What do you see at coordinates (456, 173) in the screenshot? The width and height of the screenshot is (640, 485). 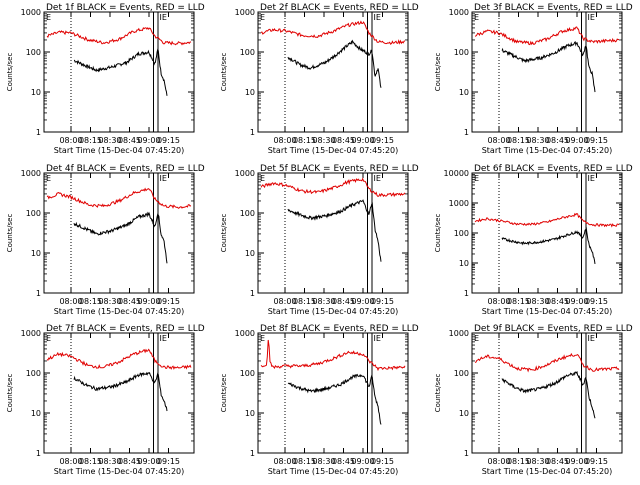 I see `y-tick-label: 10000` at bounding box center [456, 173].